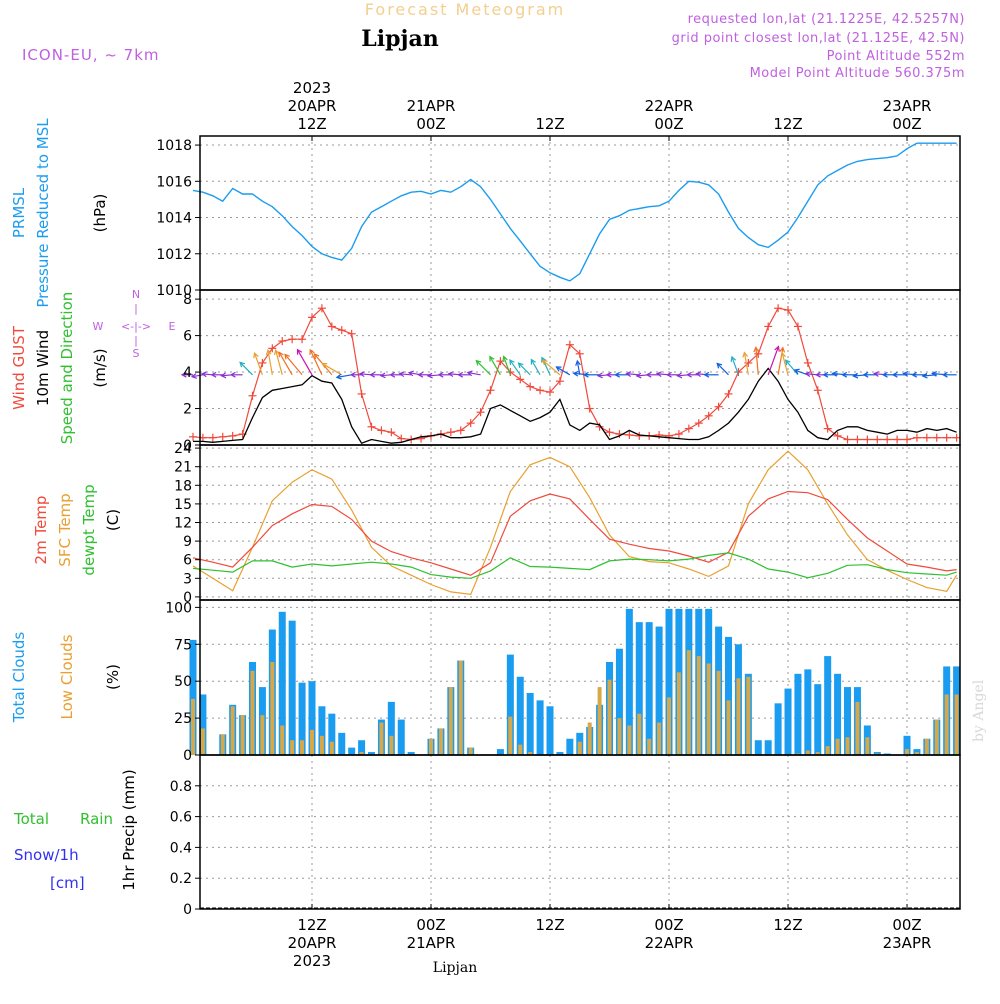  I want to click on ytick-label: 0.4, so click(181, 848).